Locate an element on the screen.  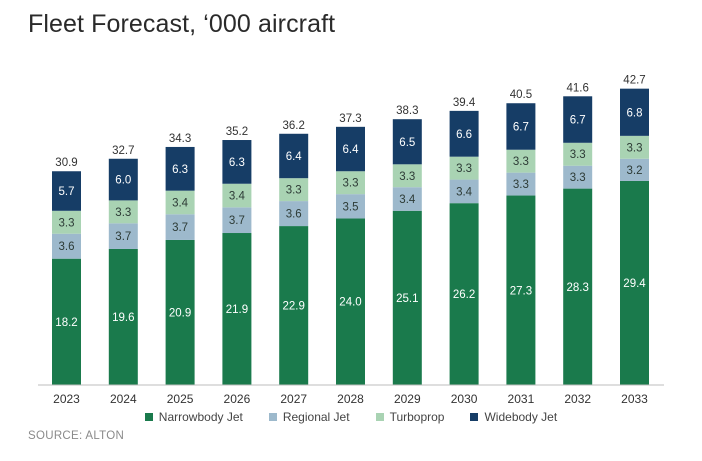
bar-segment-turboprop-2028 is located at coordinates (350, 183).